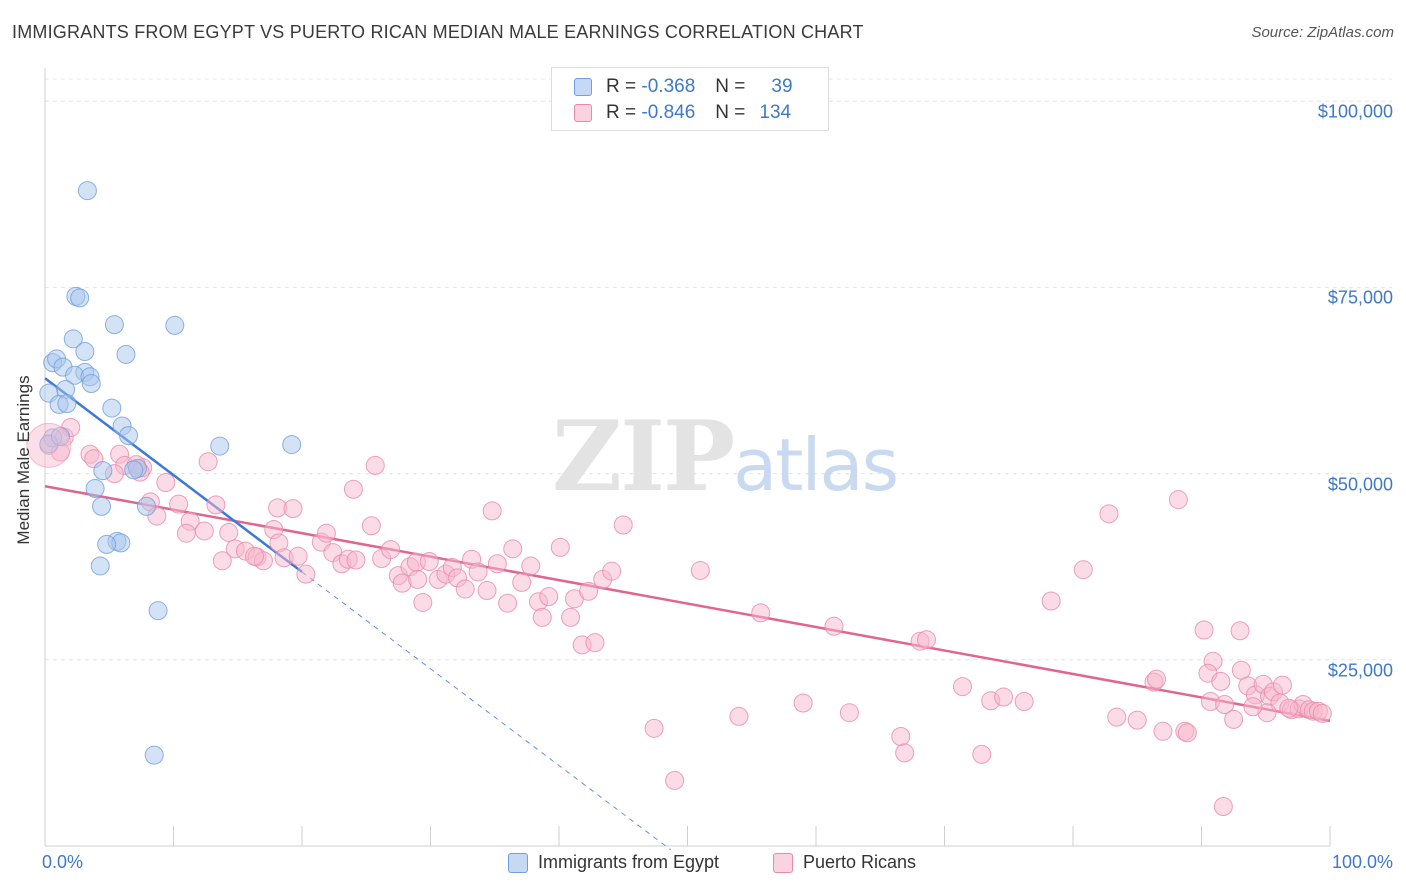 This screenshot has width=1406, height=892. I want to click on y-tick-label: $25,000, so click(1360, 670).